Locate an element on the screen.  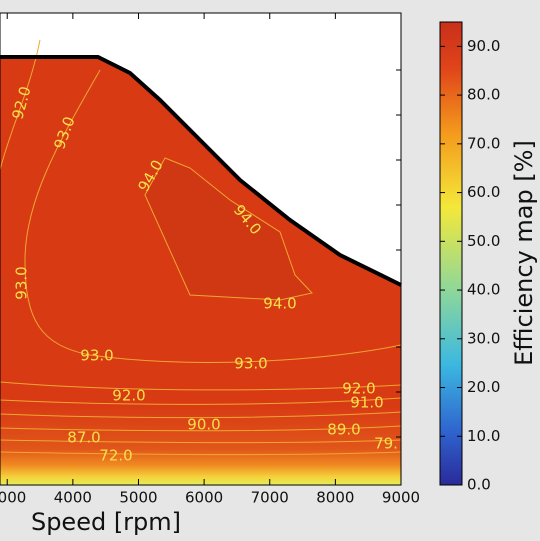
x-tick-label: 9000 is located at coordinates (401, 498).